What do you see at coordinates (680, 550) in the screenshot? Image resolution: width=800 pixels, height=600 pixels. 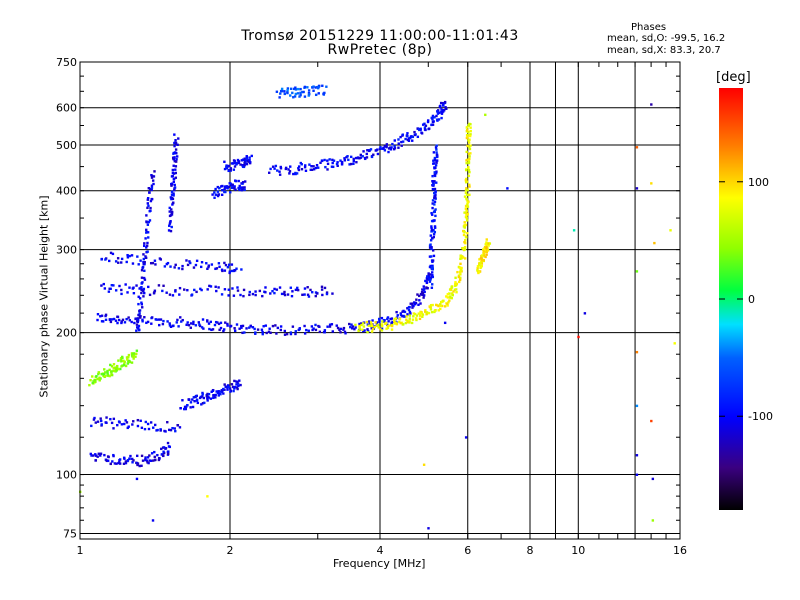 I see `x-tick-label: 16` at bounding box center [680, 550].